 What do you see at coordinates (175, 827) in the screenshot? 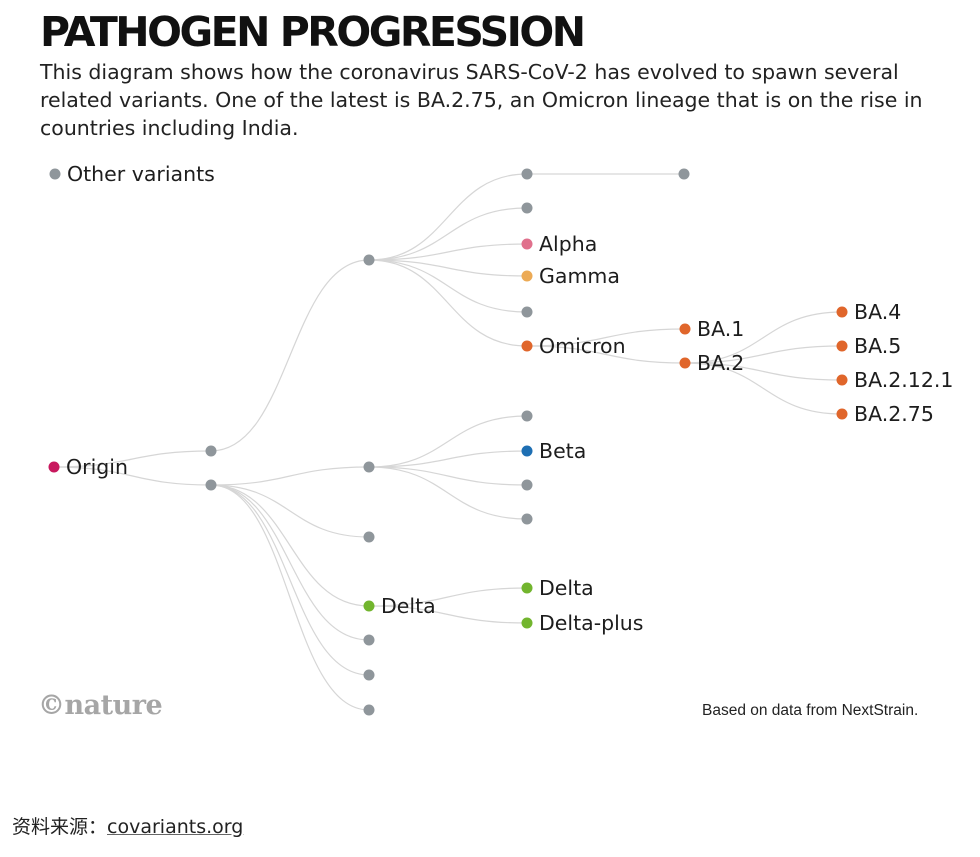
I see `source-link: covariants.org` at bounding box center [175, 827].